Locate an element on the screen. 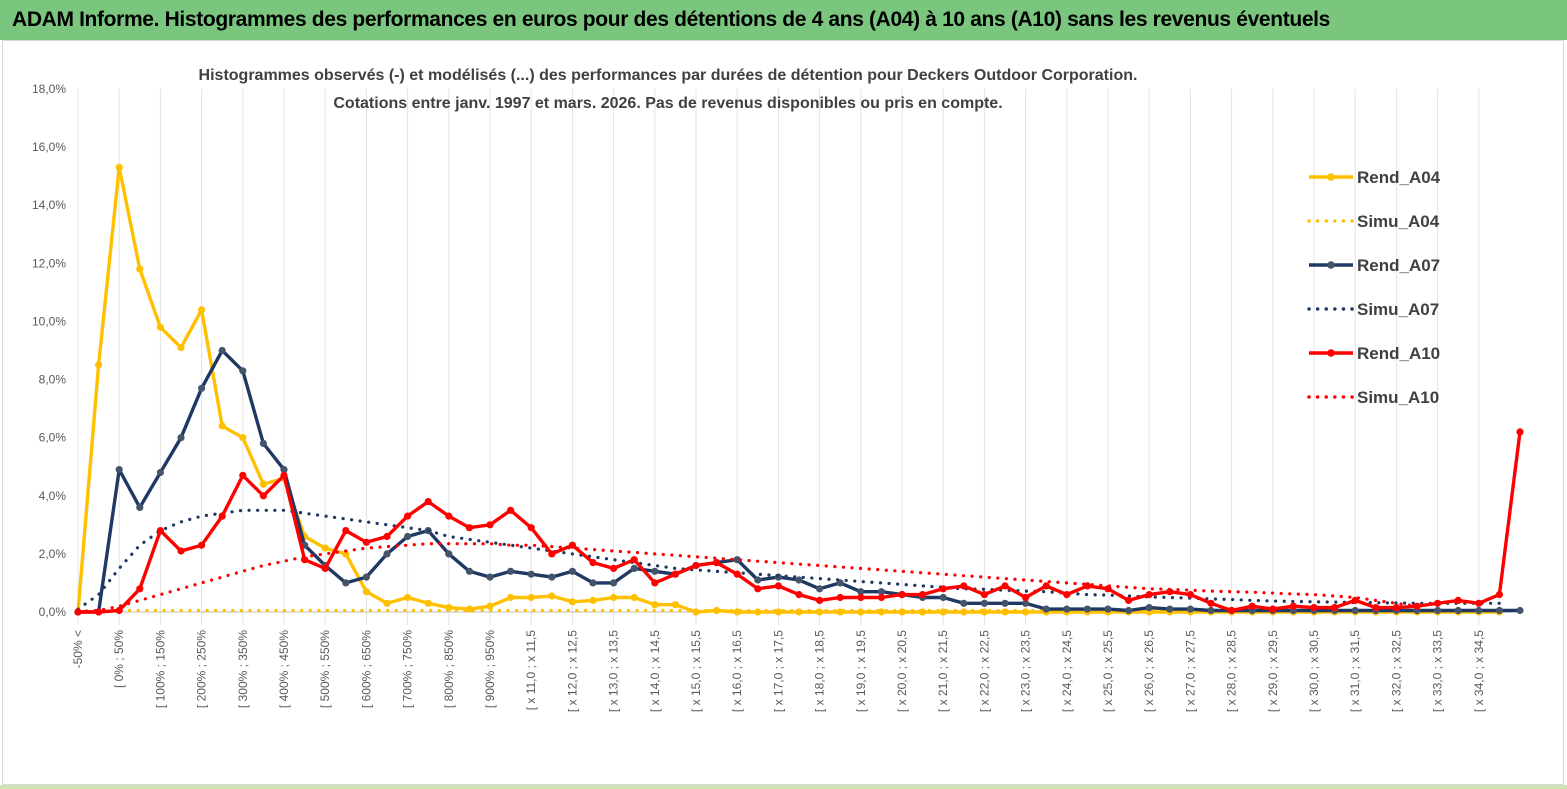  x-tick-label: [ x 12,0 ; x 12,5 is located at coordinates (572, 671).